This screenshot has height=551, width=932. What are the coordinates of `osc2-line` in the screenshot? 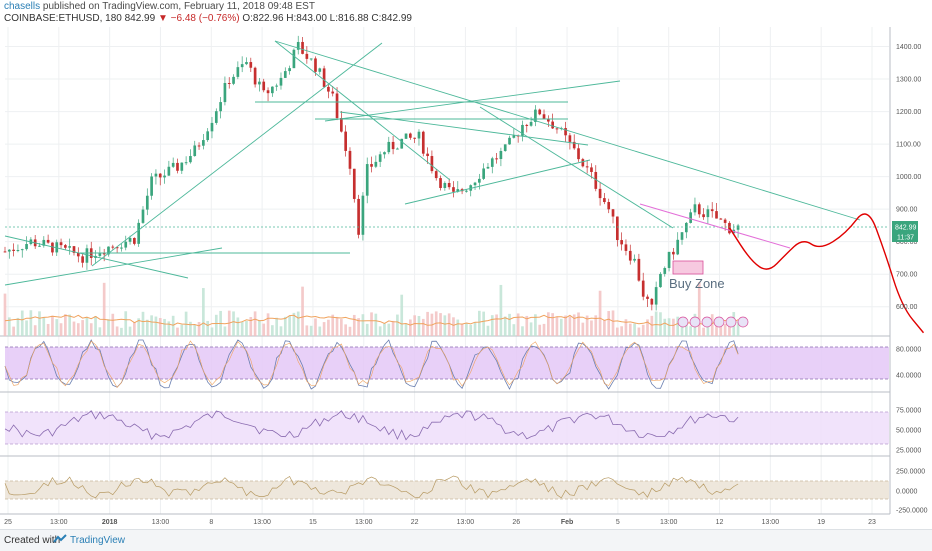 It's located at (371, 425).